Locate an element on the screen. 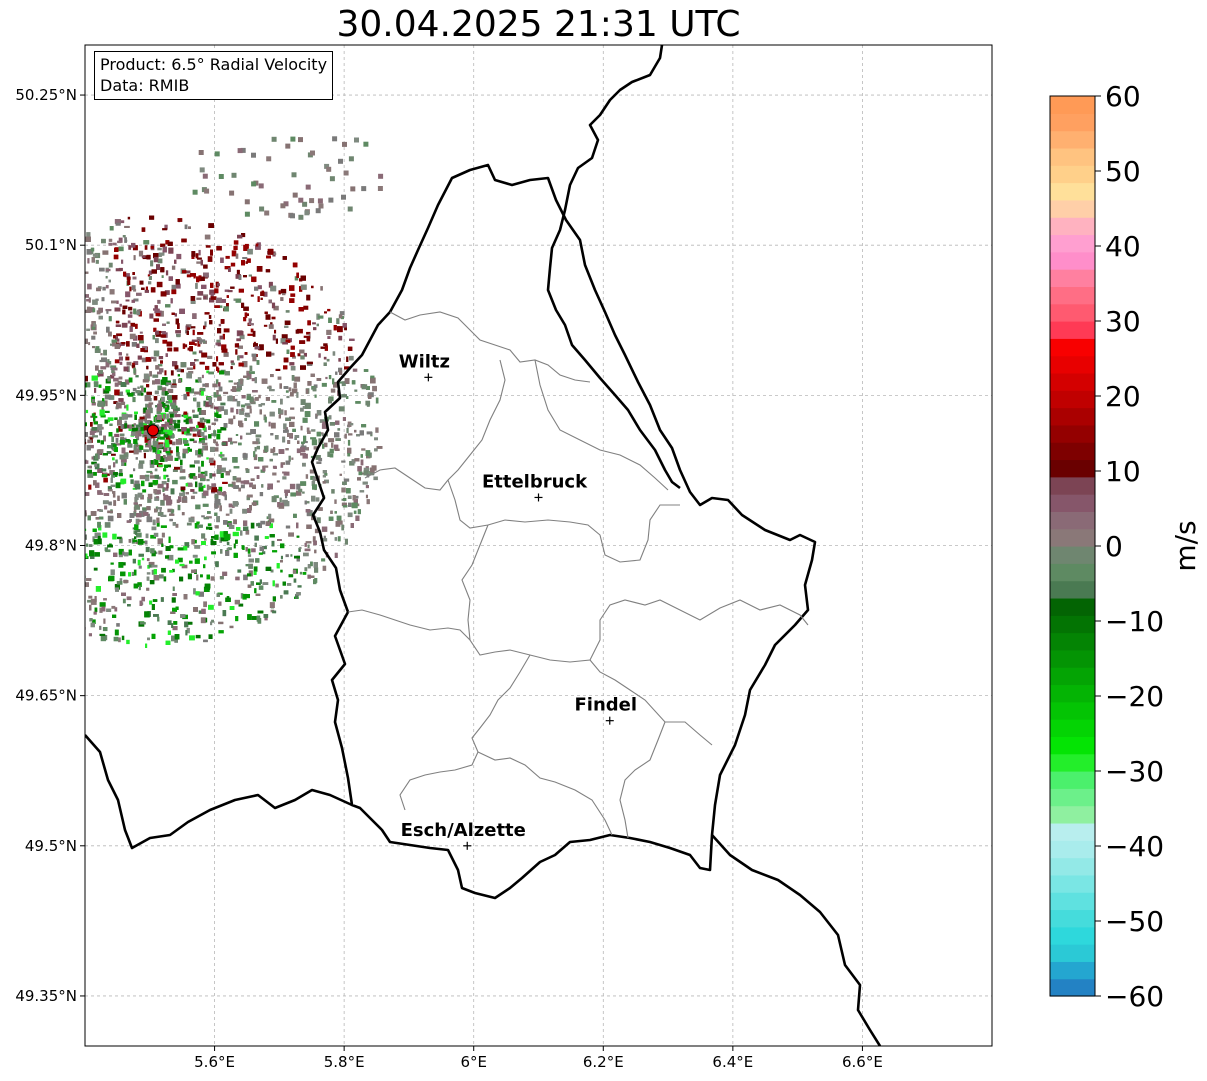  radar-velocity-layer is located at coordinates (234, 392).